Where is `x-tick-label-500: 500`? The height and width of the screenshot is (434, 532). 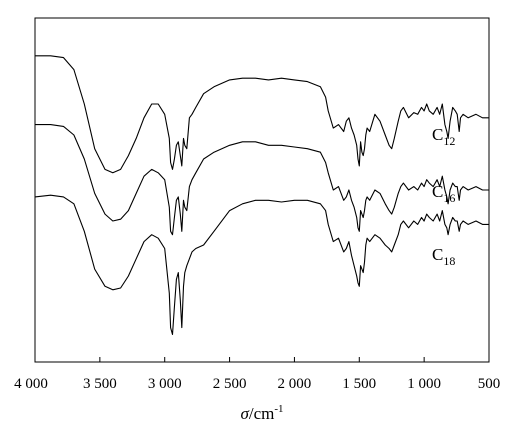 x-tick-label-500: 500 is located at coordinates (489, 384).